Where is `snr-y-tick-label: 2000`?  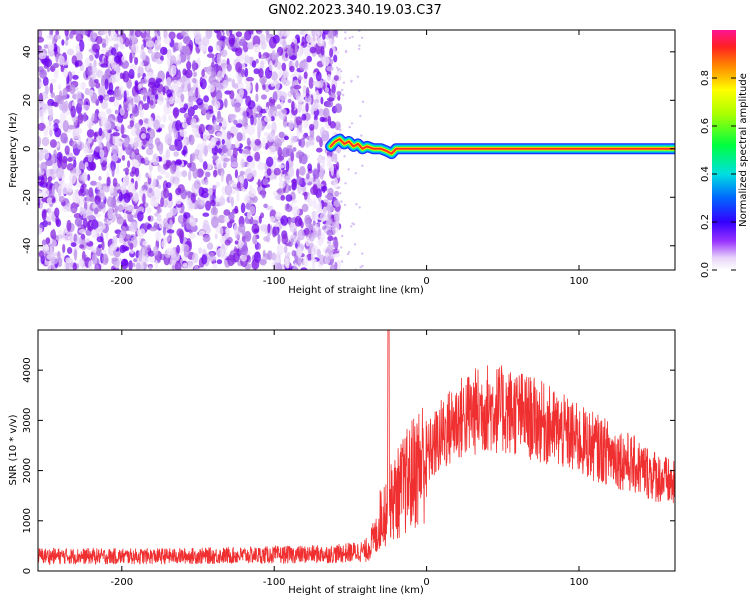 snr-y-tick-label: 2000 is located at coordinates (27, 470).